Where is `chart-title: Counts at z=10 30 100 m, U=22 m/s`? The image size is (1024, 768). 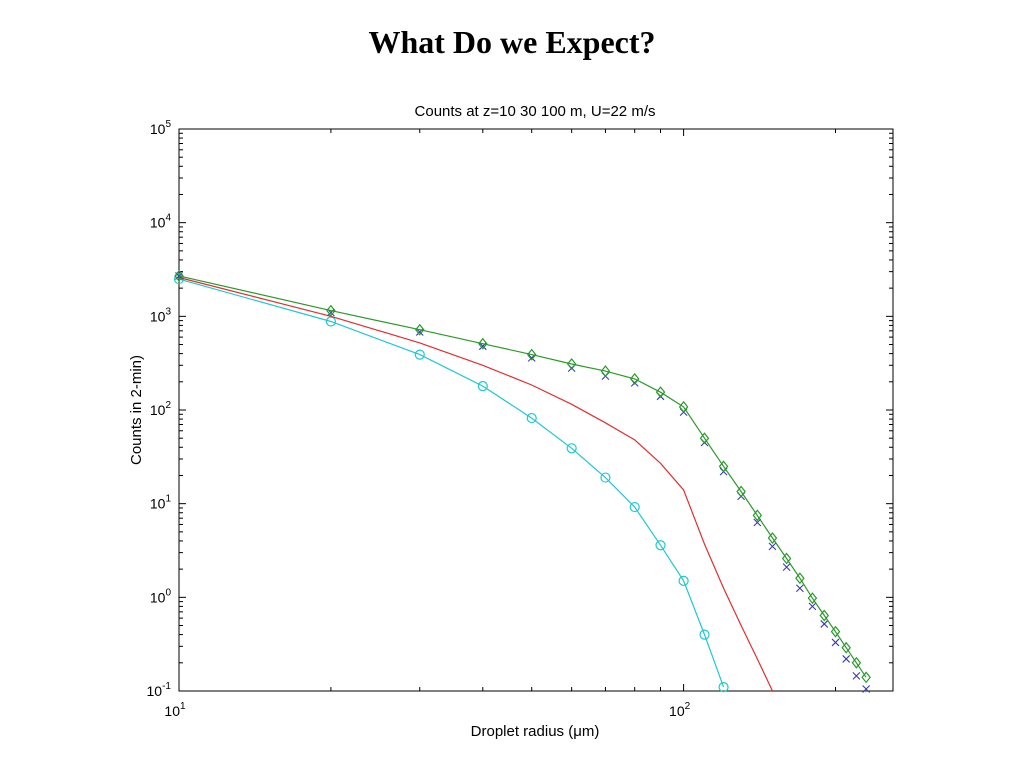
chart-title: Counts at z=10 30 100 m, U=22 m/s is located at coordinates (535, 111).